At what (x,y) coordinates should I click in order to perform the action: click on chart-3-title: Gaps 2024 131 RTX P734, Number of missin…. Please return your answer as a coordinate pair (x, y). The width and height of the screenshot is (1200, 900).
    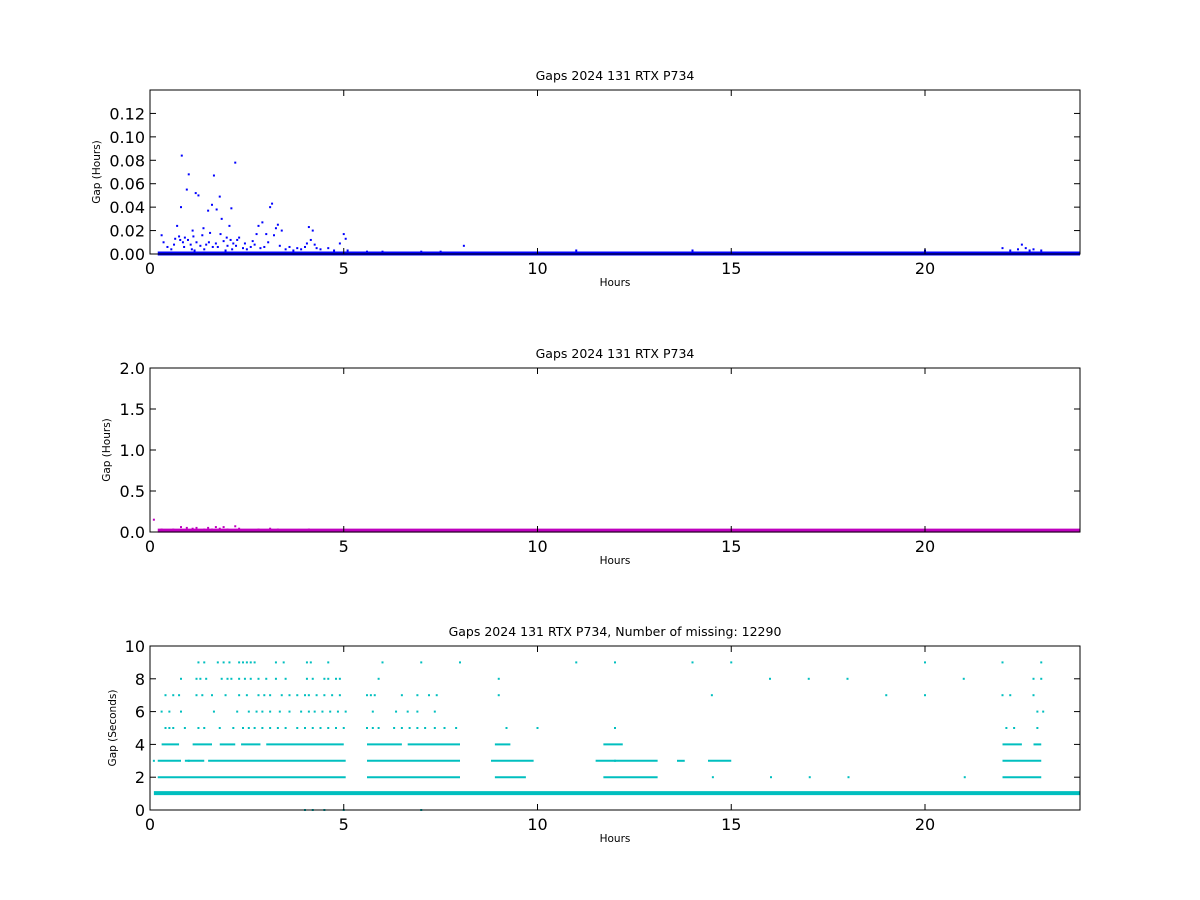
    Looking at the image, I should click on (615, 631).